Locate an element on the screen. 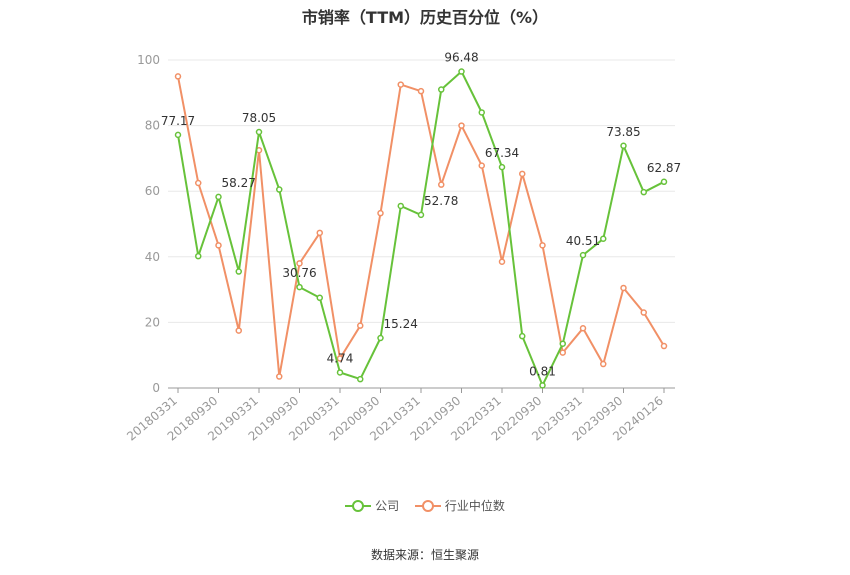 The width and height of the screenshot is (850, 575). legend: 公司 行业中位数 is located at coordinates (425, 506).